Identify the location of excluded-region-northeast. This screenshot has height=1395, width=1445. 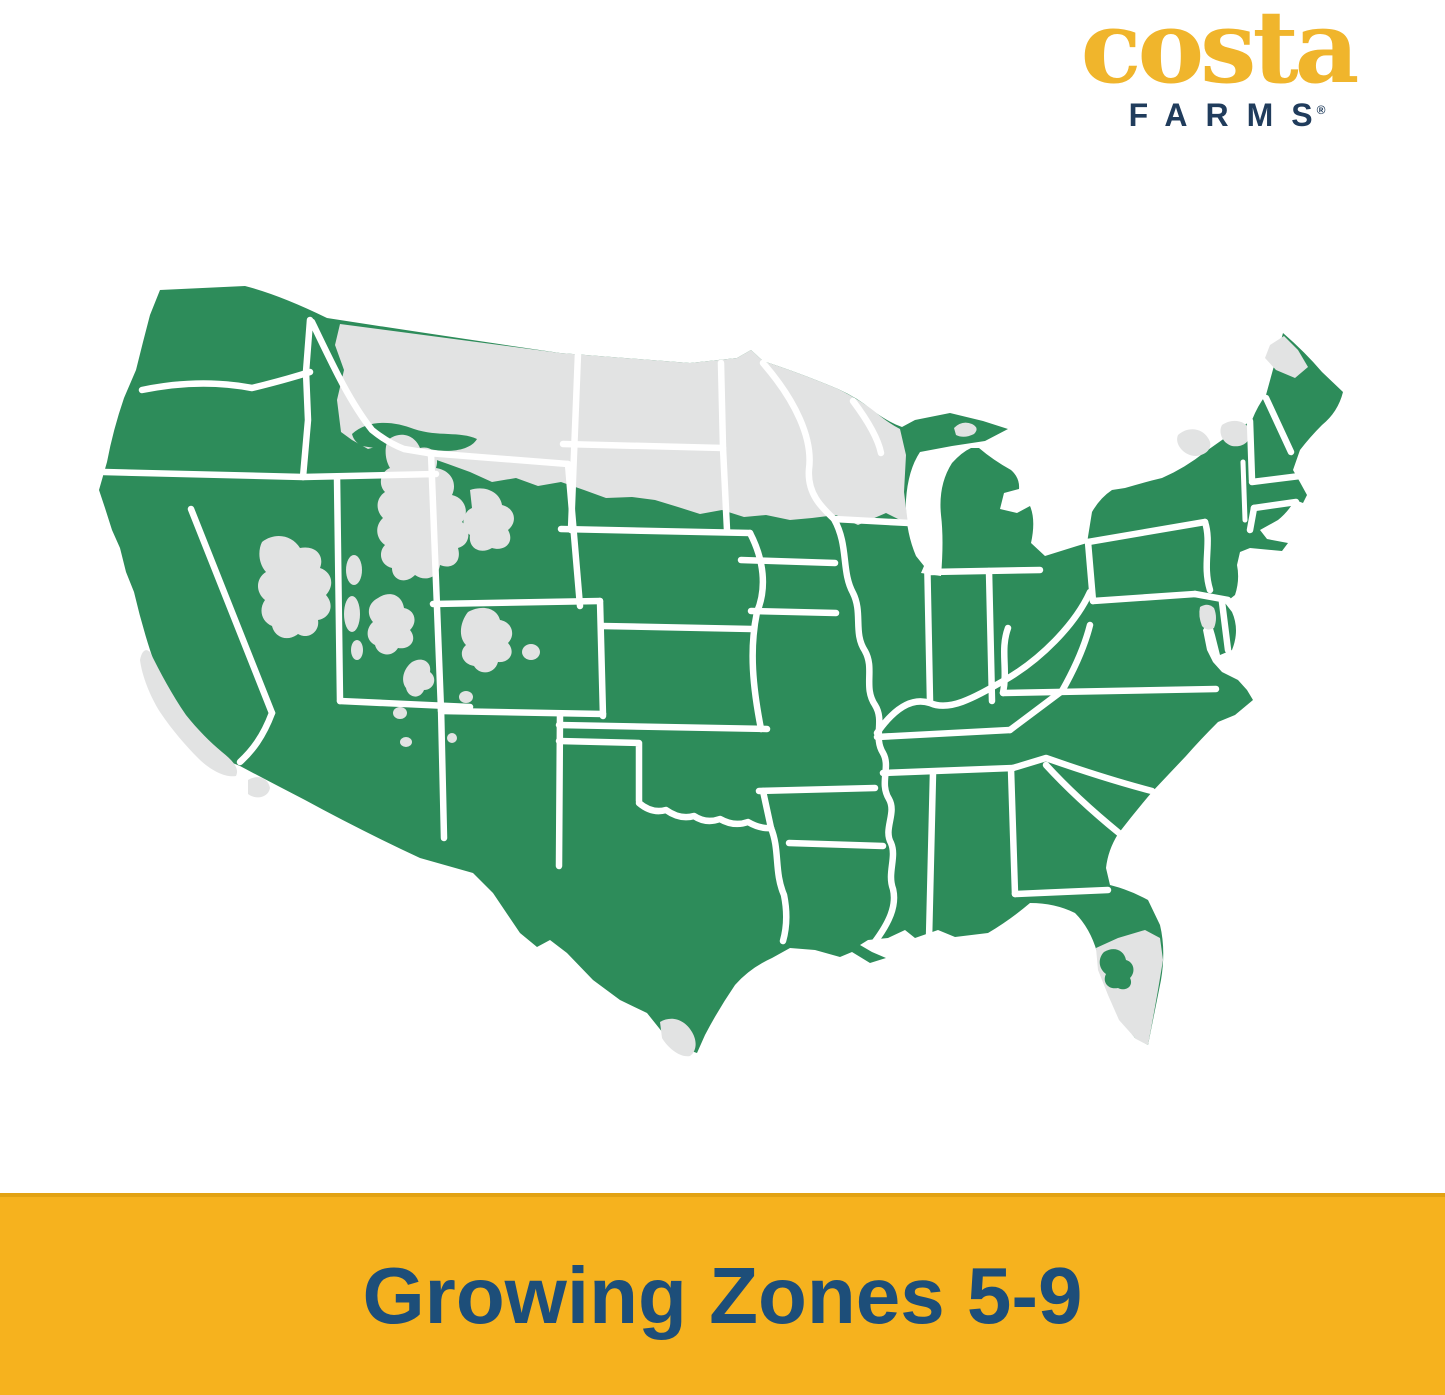
(1242, 483).